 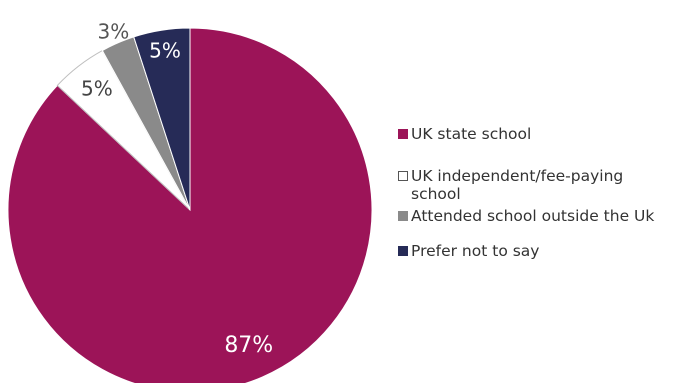 What do you see at coordinates (533, 216) in the screenshot?
I see `legend-label: Attended school outside the Uk` at bounding box center [533, 216].